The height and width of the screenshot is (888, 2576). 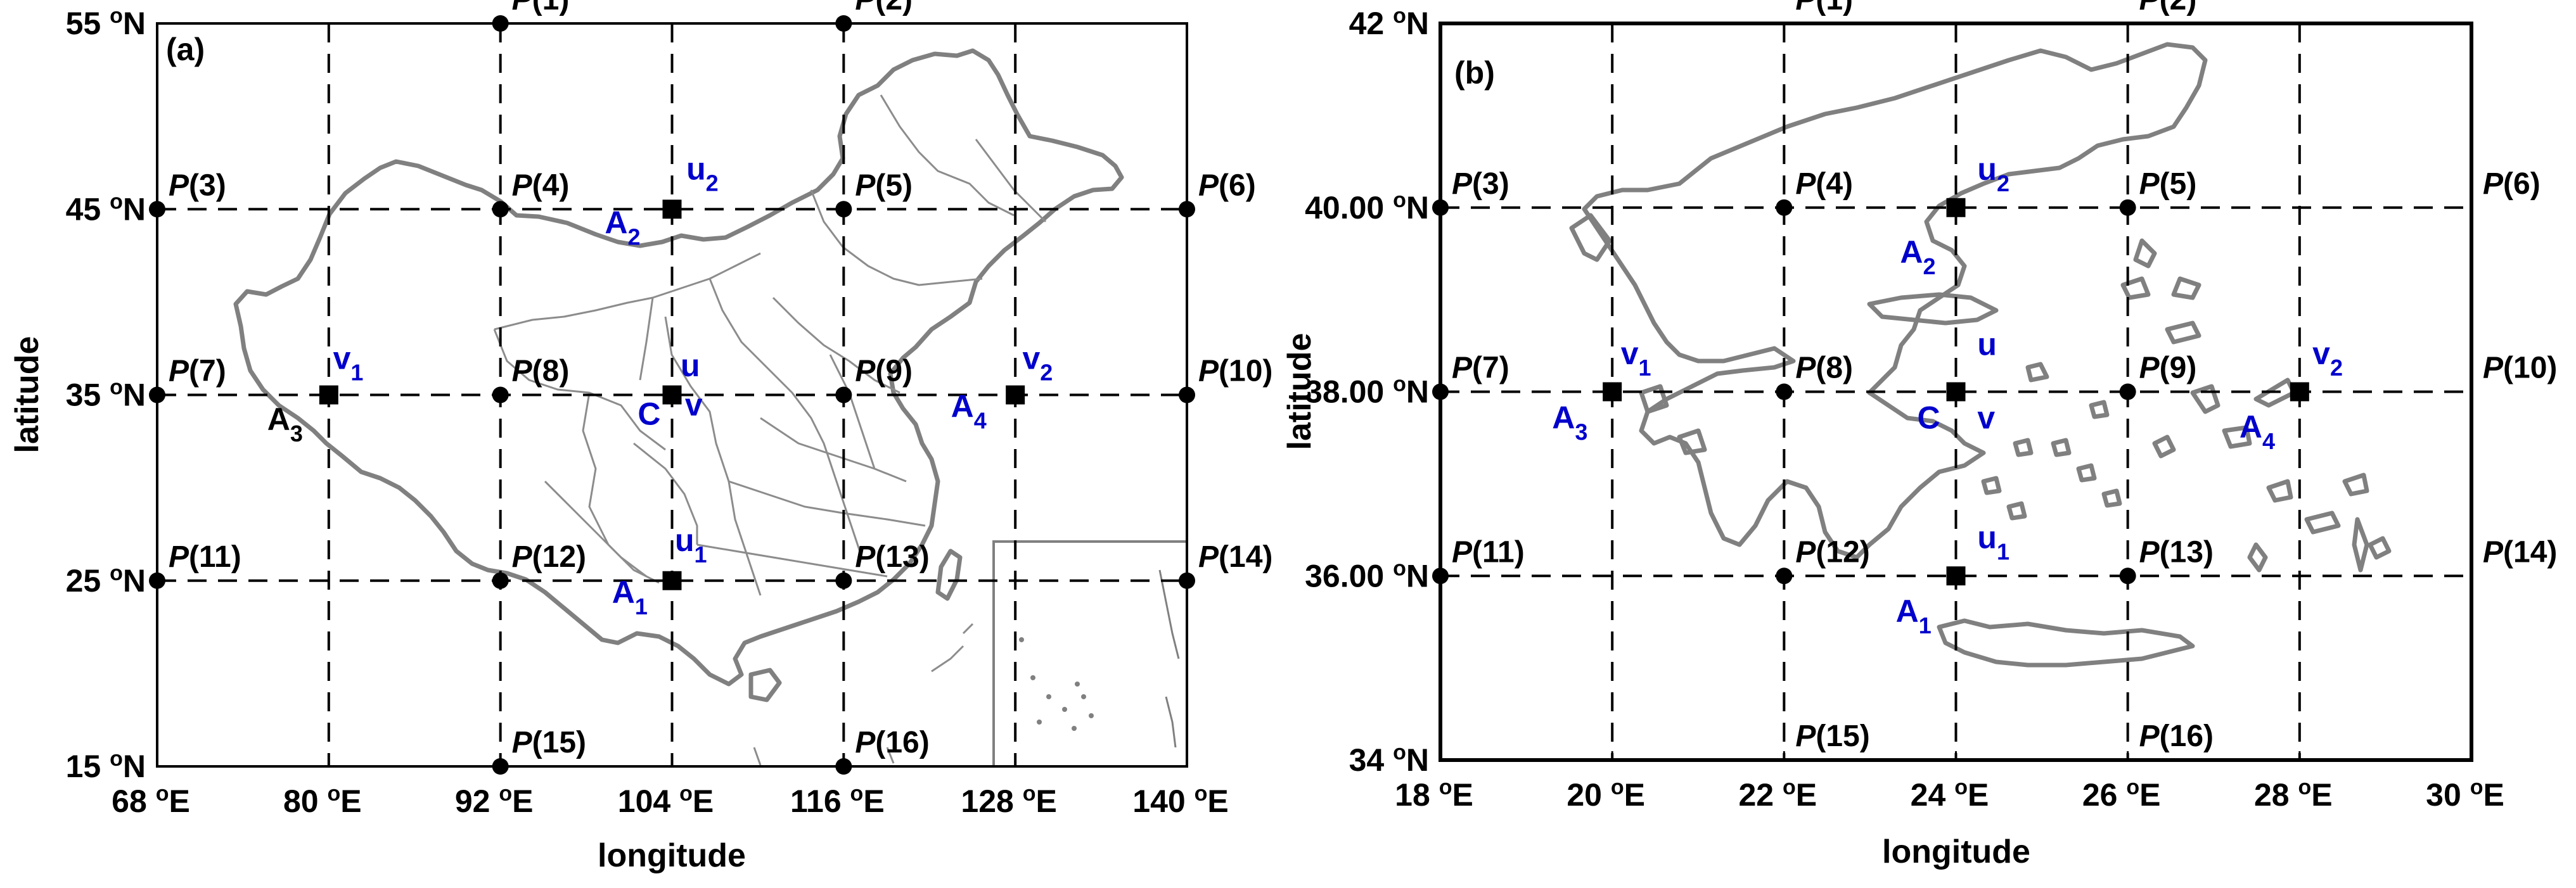 I want to click on grid-point-label: P(3), so click(x=1480, y=184).